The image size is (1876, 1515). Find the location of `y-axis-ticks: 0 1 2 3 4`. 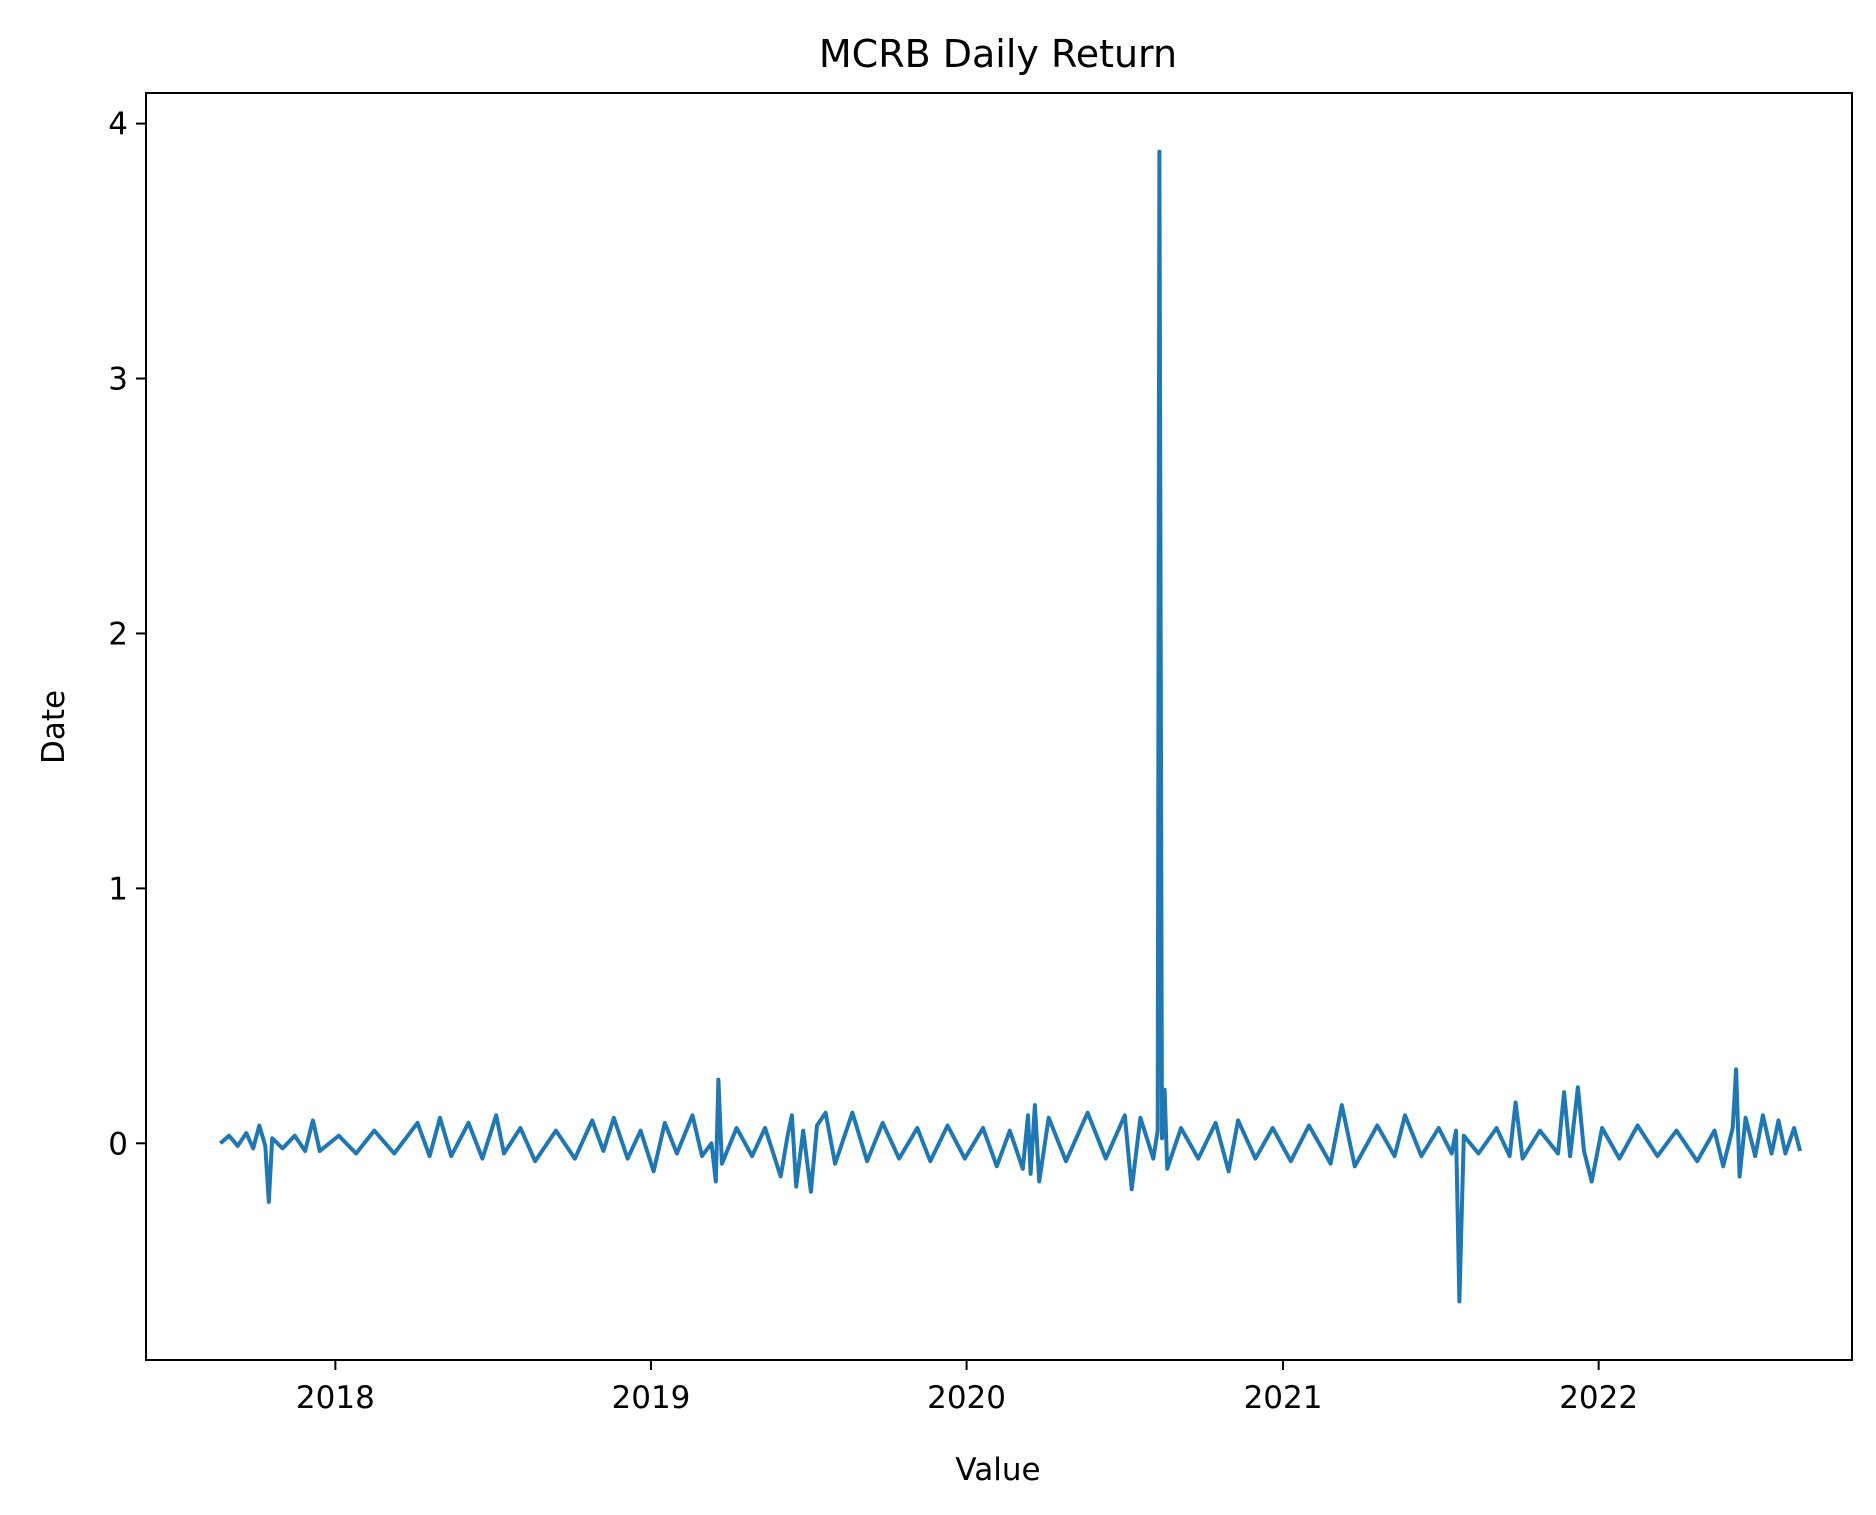

y-axis-ticks: 0 1 2 3 4 is located at coordinates (127, 634).